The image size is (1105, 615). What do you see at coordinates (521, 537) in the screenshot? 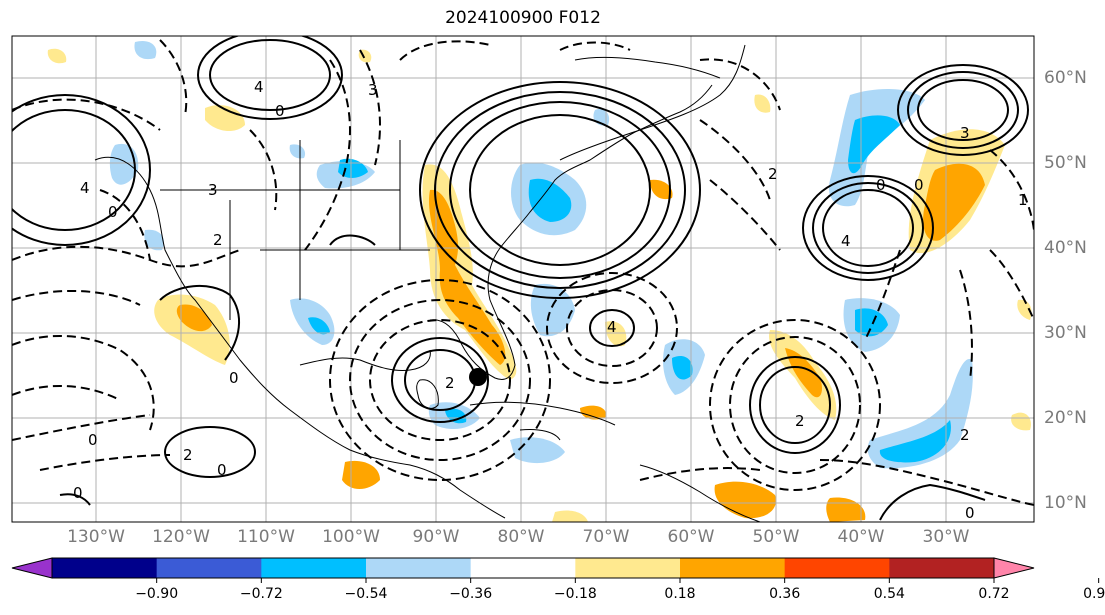
I see `longitude-label: 80°W` at bounding box center [521, 537].